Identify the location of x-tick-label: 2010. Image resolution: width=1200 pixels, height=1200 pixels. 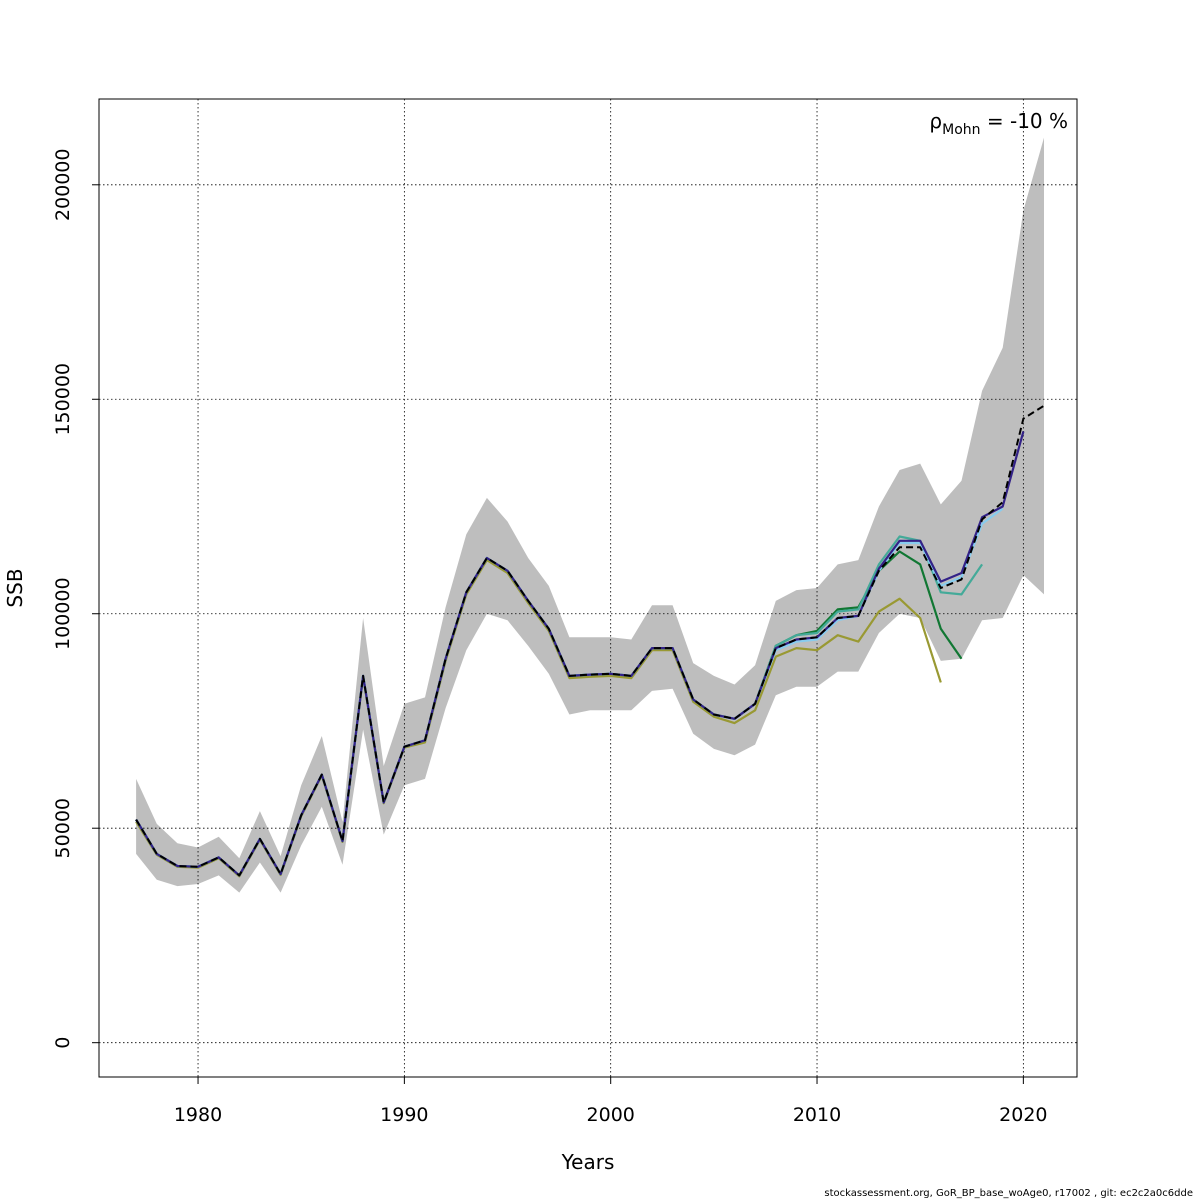
(817, 1115).